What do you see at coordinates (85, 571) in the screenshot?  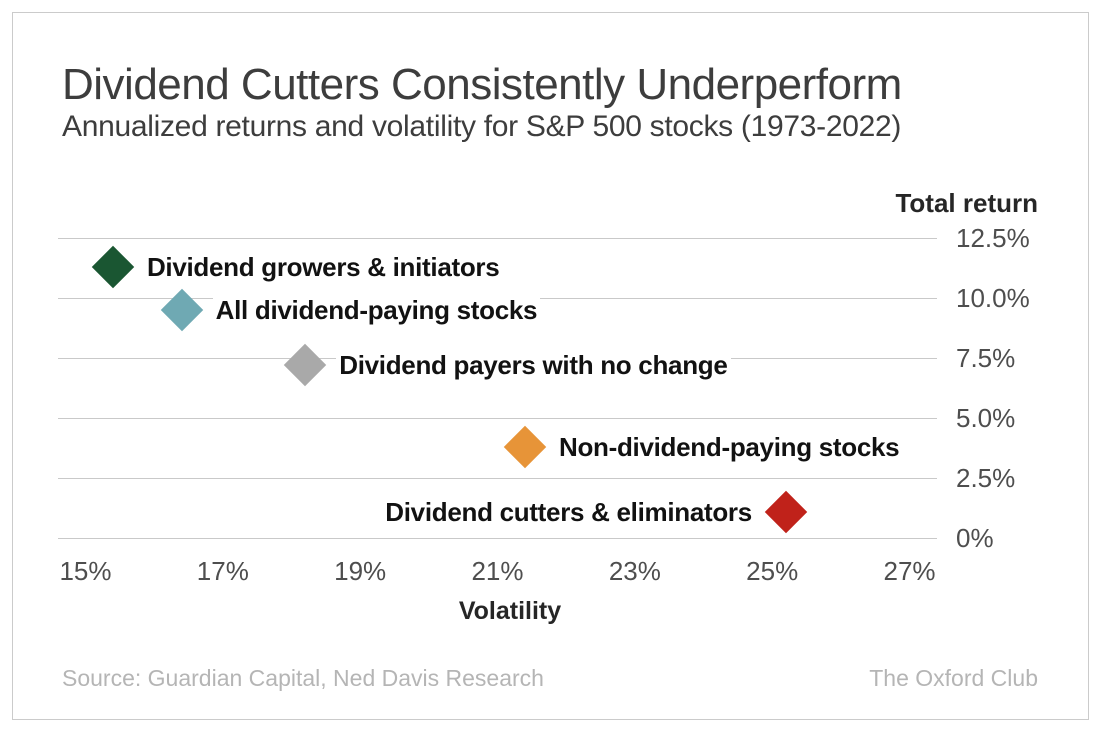 I see `x-tick-label: 15%` at bounding box center [85, 571].